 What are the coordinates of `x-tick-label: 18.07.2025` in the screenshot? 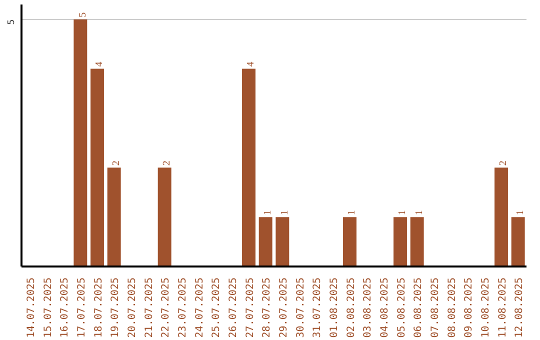 It's located at (98, 307).